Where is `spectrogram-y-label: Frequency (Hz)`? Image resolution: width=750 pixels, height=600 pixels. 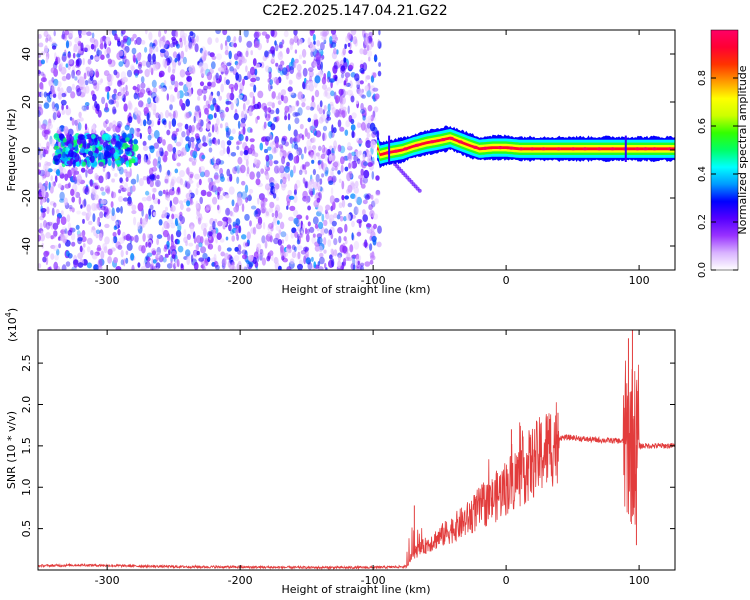
spectrogram-y-label: Frequency (Hz) is located at coordinates (11, 150).